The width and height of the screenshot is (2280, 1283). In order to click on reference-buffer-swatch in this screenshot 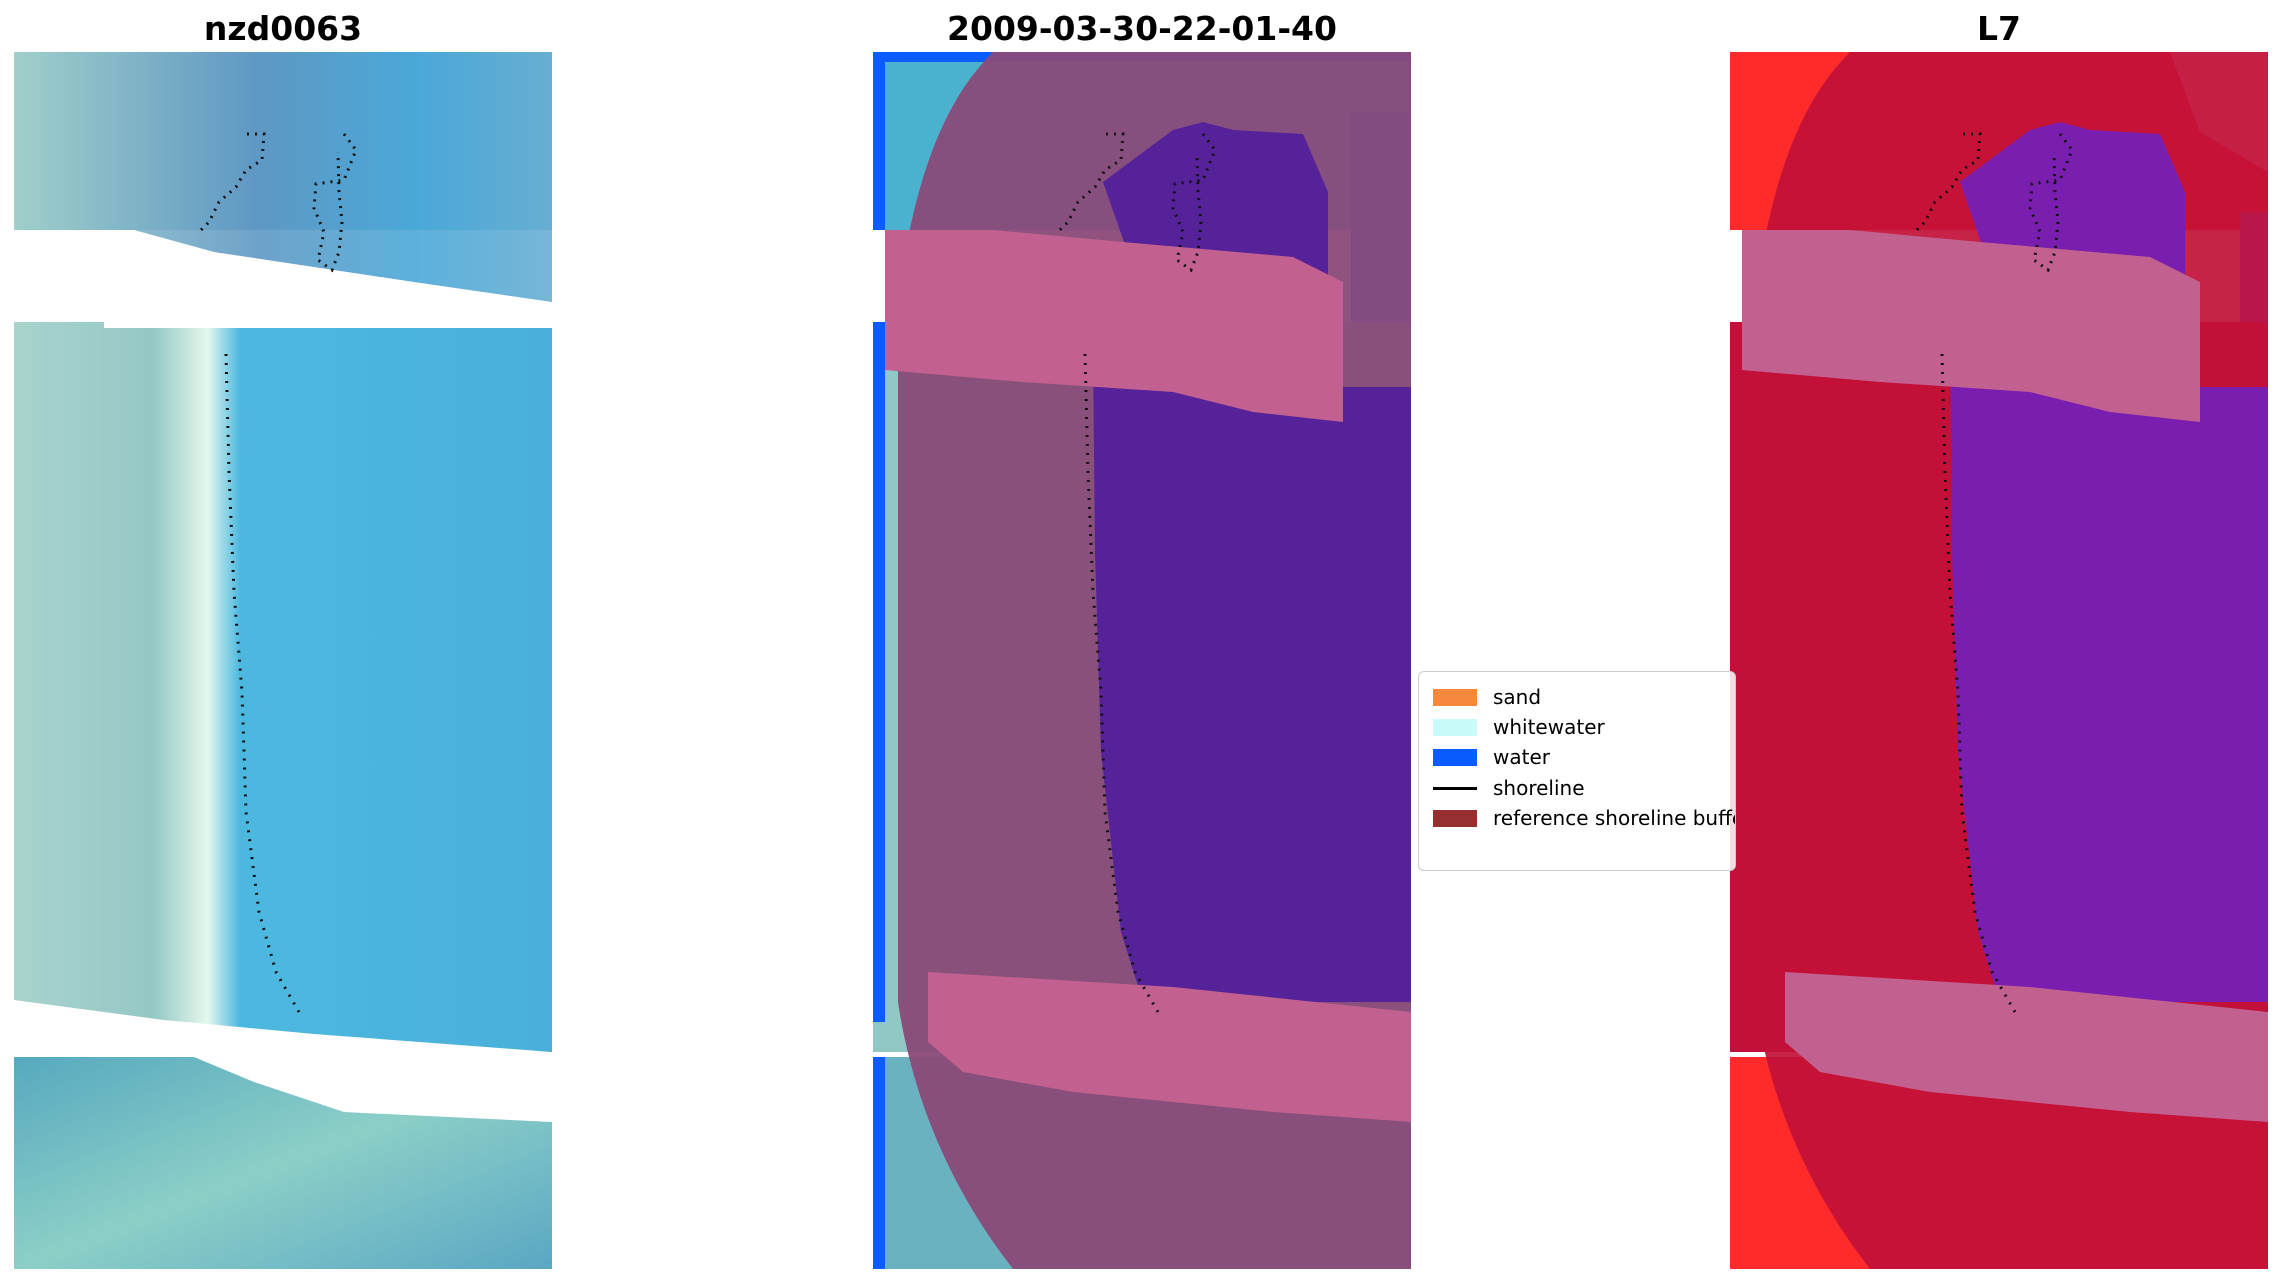, I will do `click(1455, 818)`.